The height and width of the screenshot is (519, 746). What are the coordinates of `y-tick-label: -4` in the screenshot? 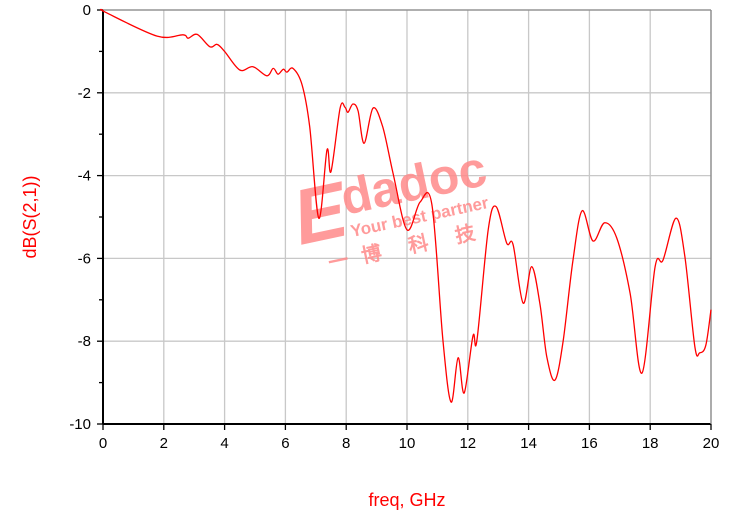 It's located at (84, 176).